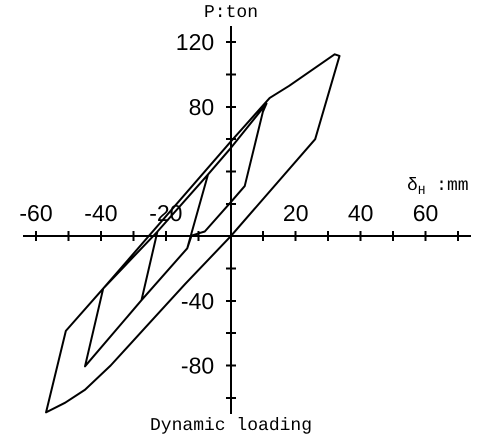 This screenshot has height=438, width=477. I want to click on x-tick-label: -40, so click(101, 213).